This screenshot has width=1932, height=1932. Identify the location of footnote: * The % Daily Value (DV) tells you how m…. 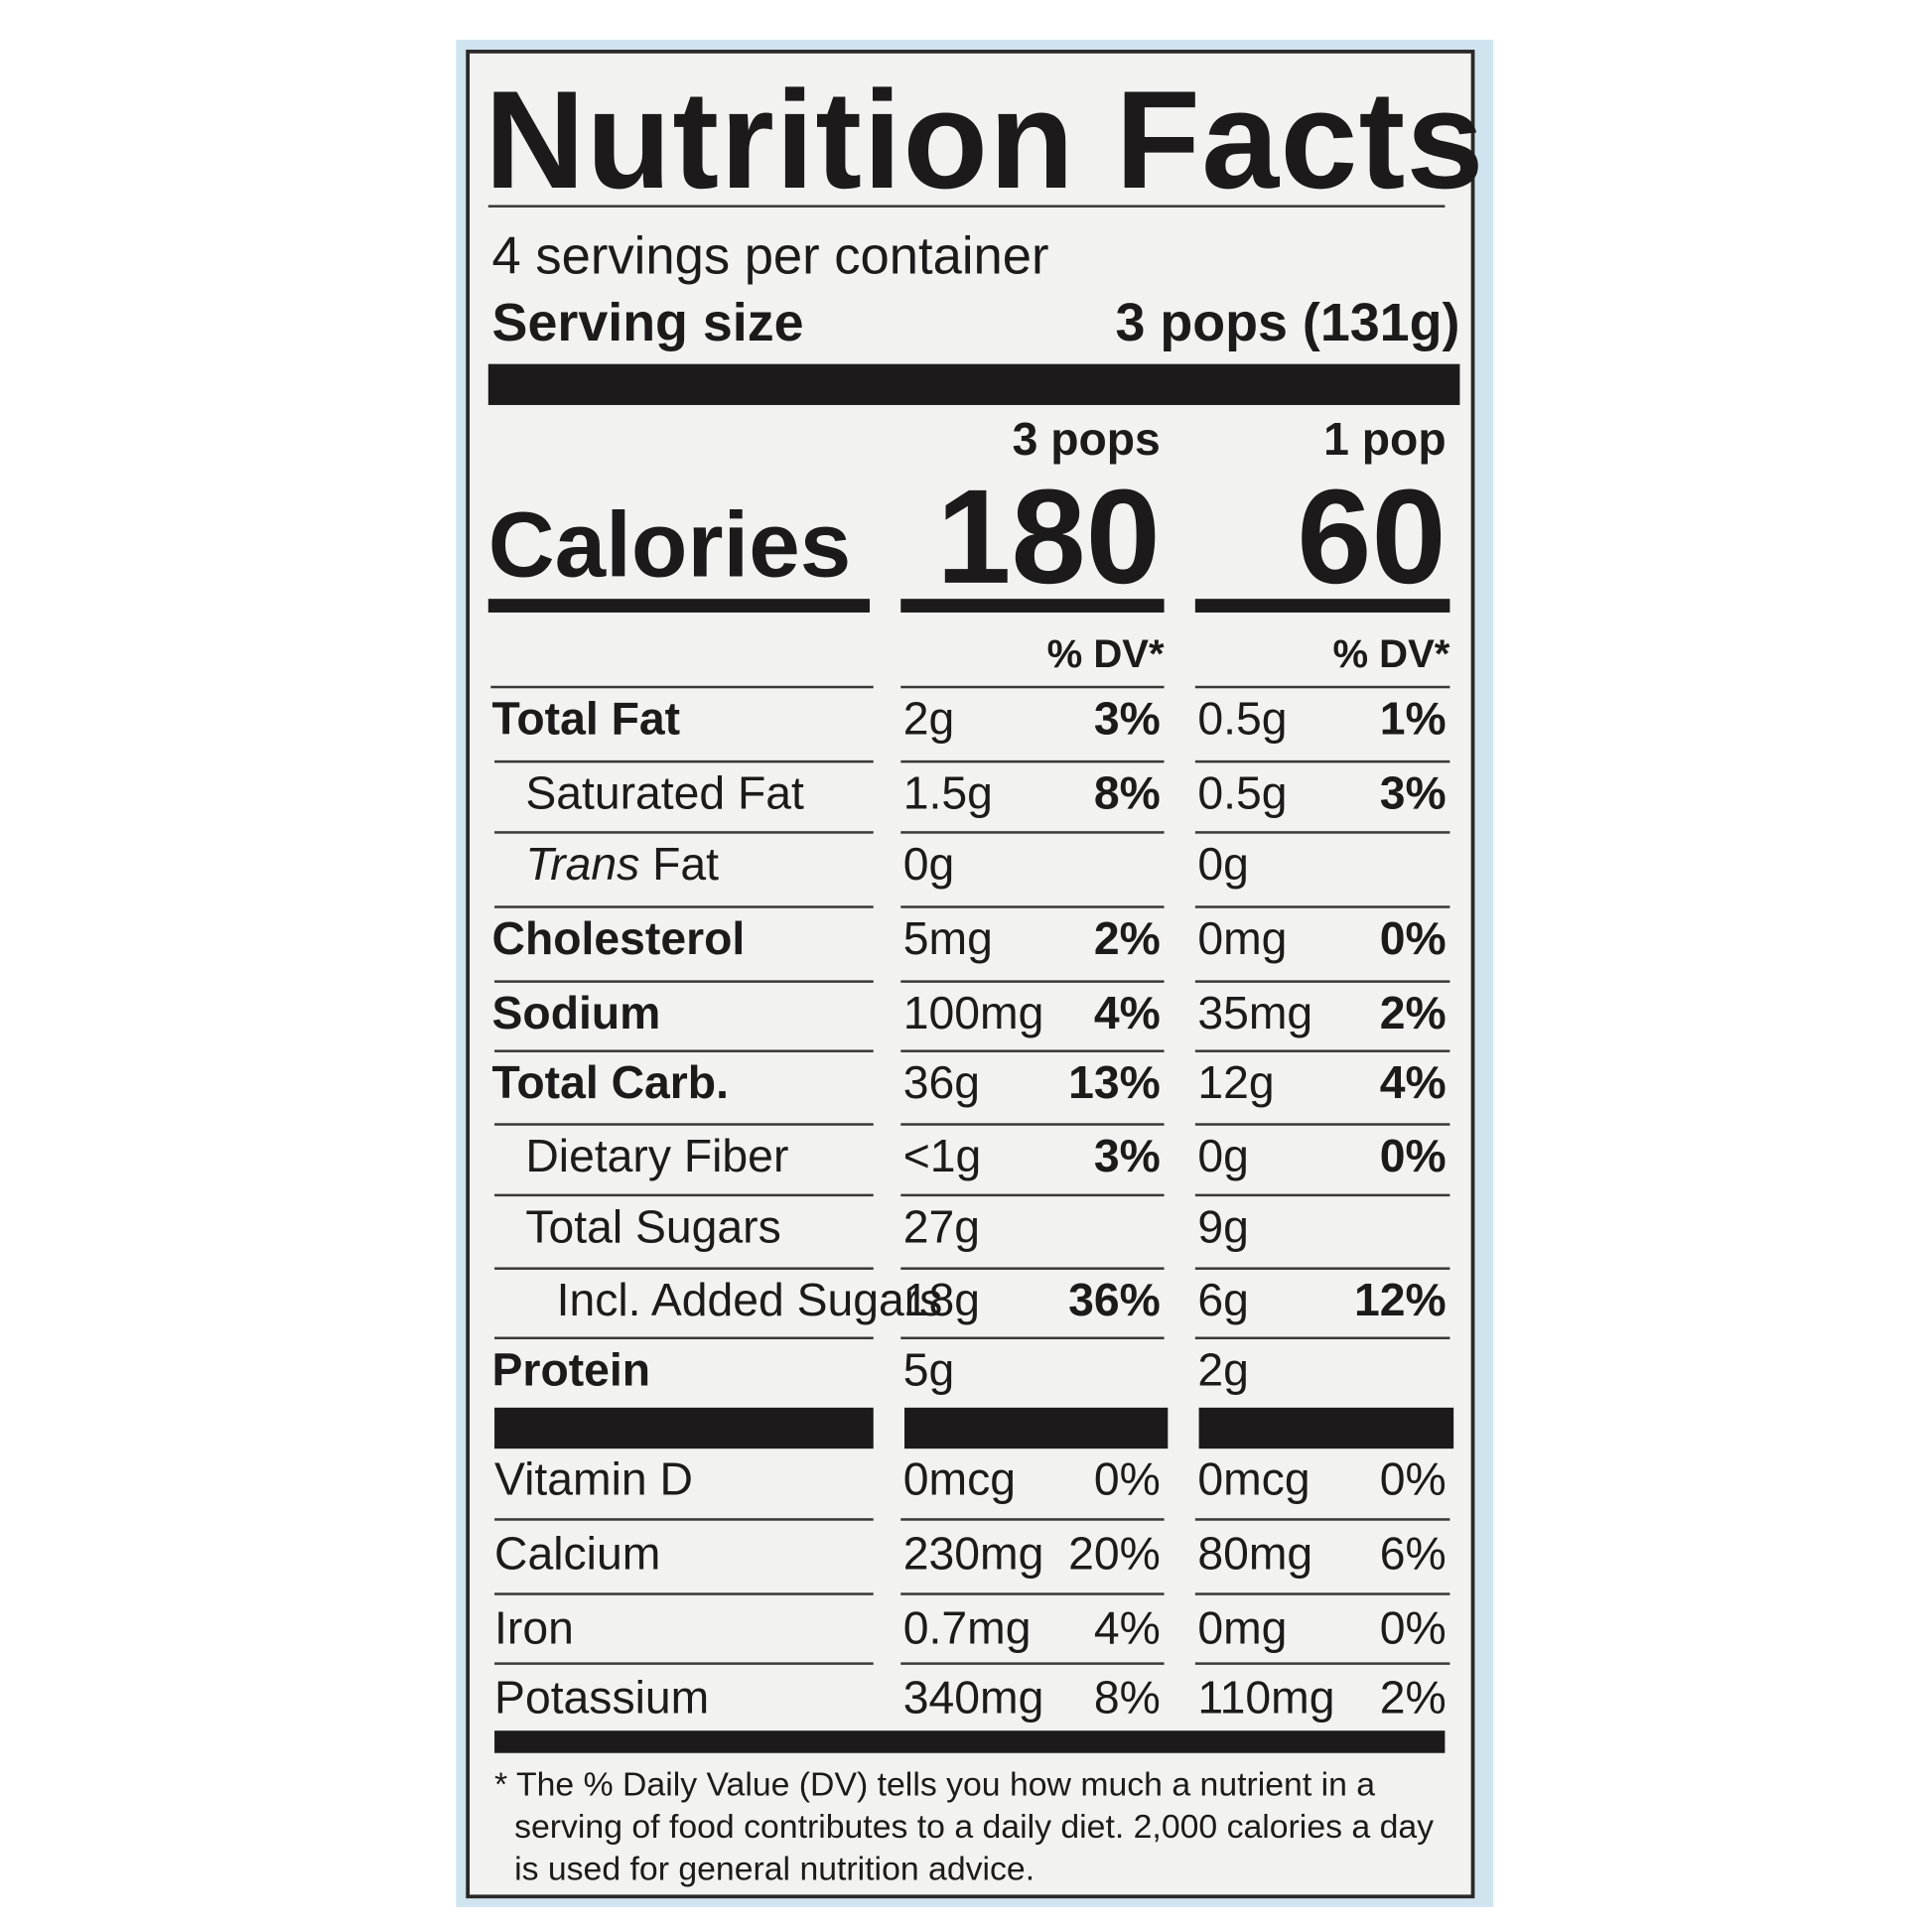
(965, 1826).